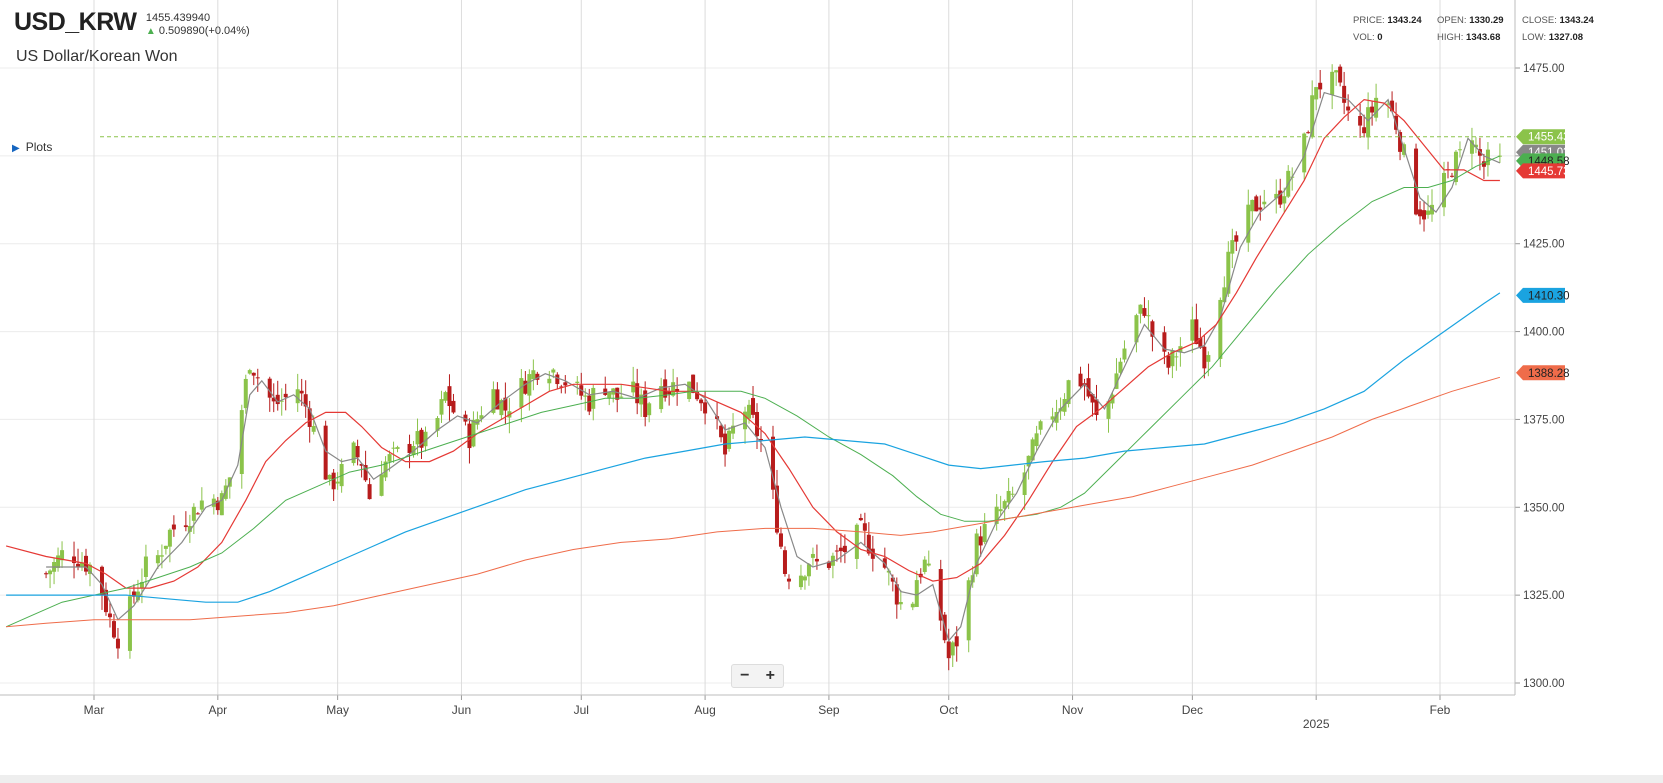  What do you see at coordinates (39, 147) in the screenshot?
I see `plots-label: Plots` at bounding box center [39, 147].